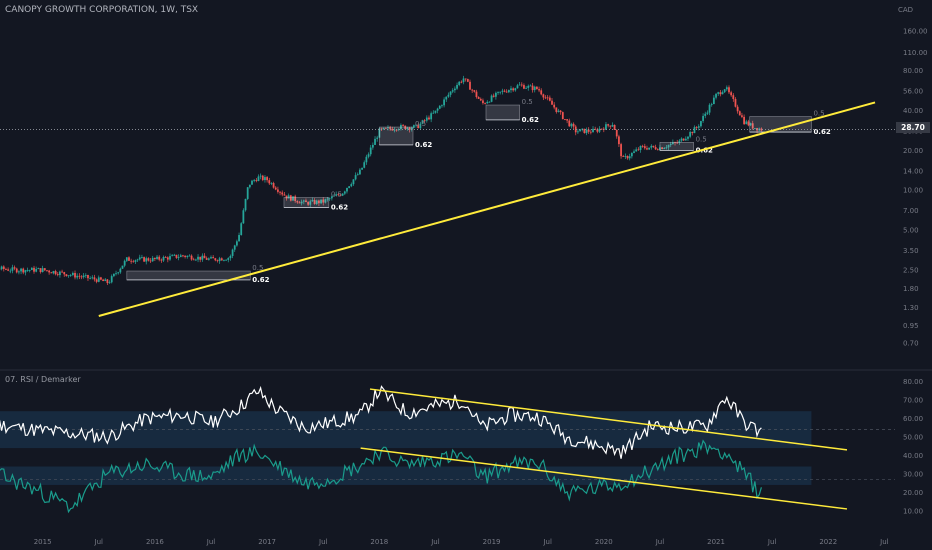 The width and height of the screenshot is (932, 550). What do you see at coordinates (913, 71) in the screenshot?
I see `price-tick-label: 80.00` at bounding box center [913, 71].